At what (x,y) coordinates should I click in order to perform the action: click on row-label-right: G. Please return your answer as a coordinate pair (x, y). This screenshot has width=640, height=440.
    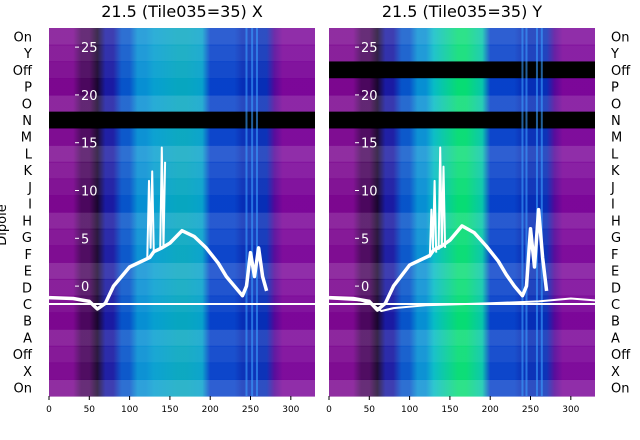
    Looking at the image, I should click on (616, 238).